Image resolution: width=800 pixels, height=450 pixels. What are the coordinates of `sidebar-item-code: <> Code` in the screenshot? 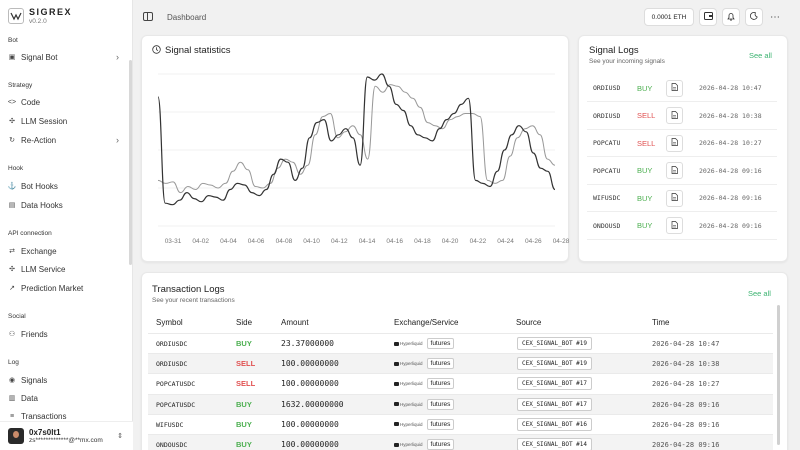 It's located at (65, 102).